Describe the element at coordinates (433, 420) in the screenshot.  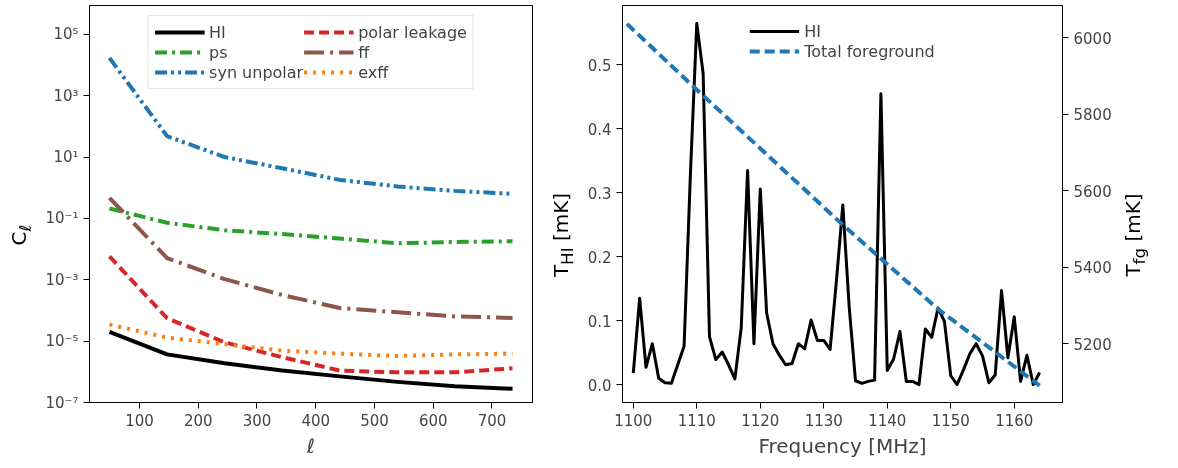
I see `x-tick-label: 600` at that location.